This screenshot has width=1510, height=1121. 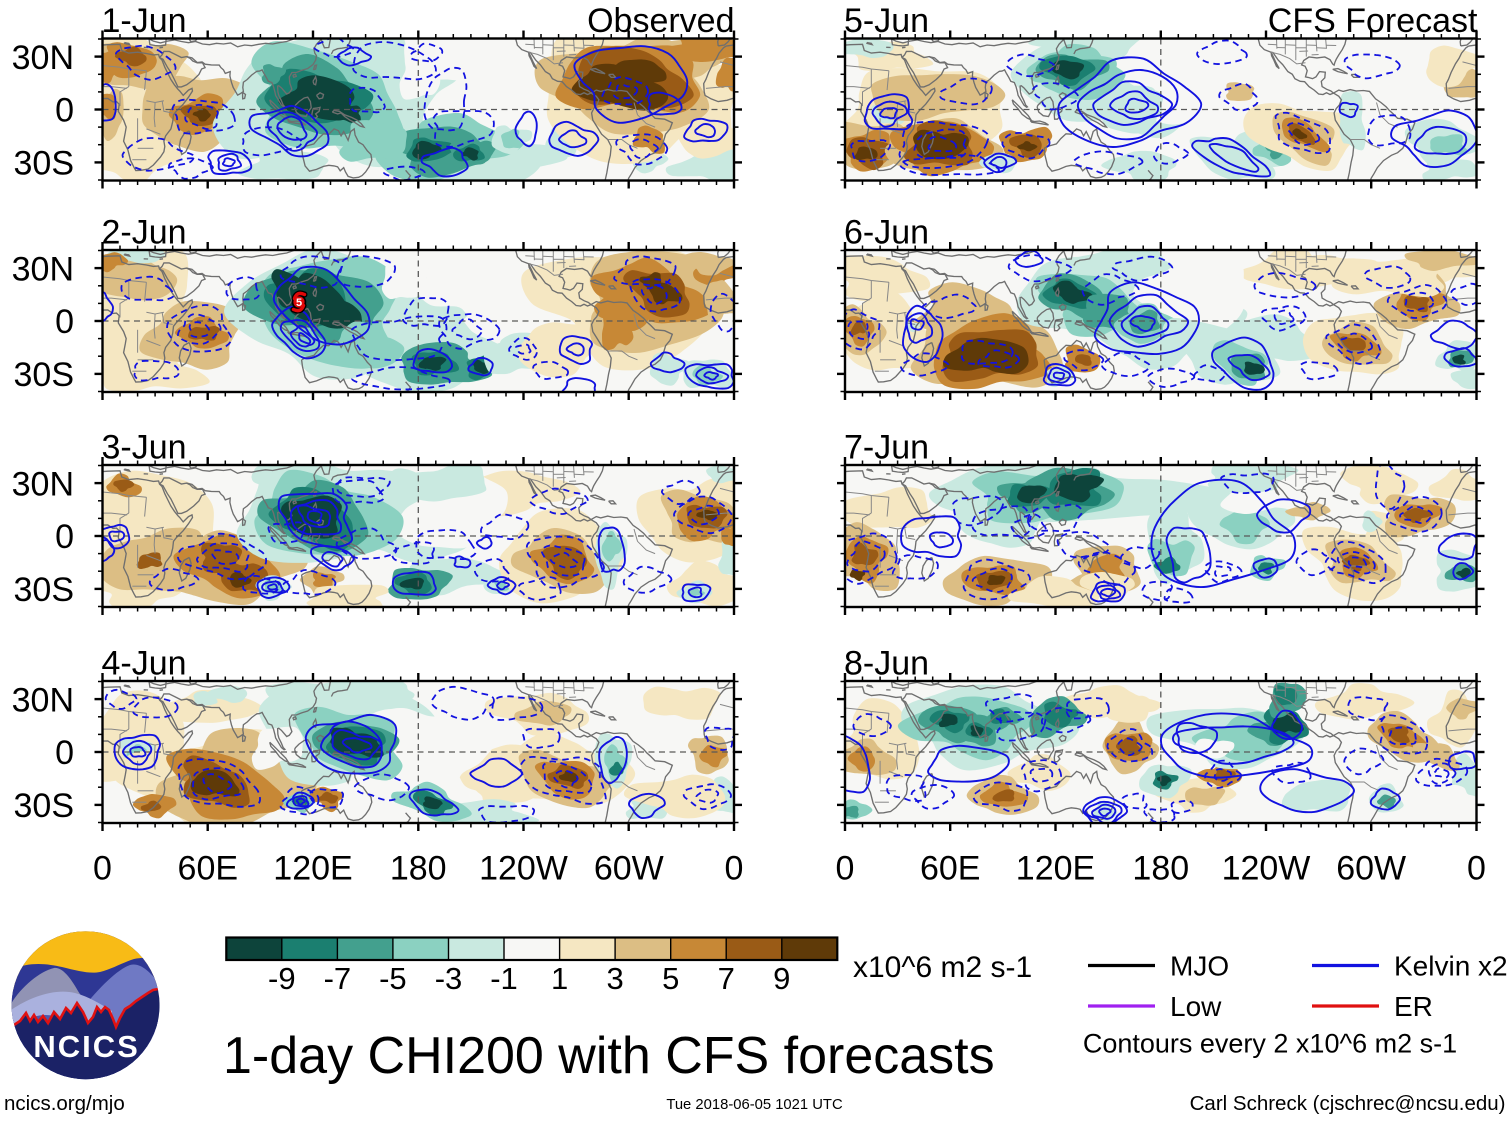 What do you see at coordinates (86, 1046) in the screenshot?
I see `svg-text: NCICS` at bounding box center [86, 1046].